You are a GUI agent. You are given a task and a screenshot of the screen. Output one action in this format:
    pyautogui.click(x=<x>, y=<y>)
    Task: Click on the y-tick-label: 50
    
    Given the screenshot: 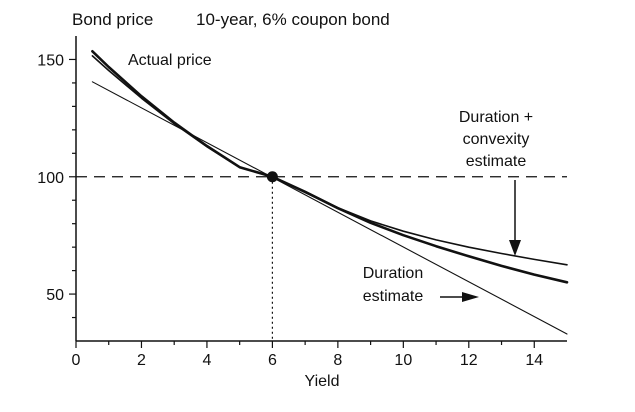 What is the action you would take?
    pyautogui.click(x=55, y=295)
    